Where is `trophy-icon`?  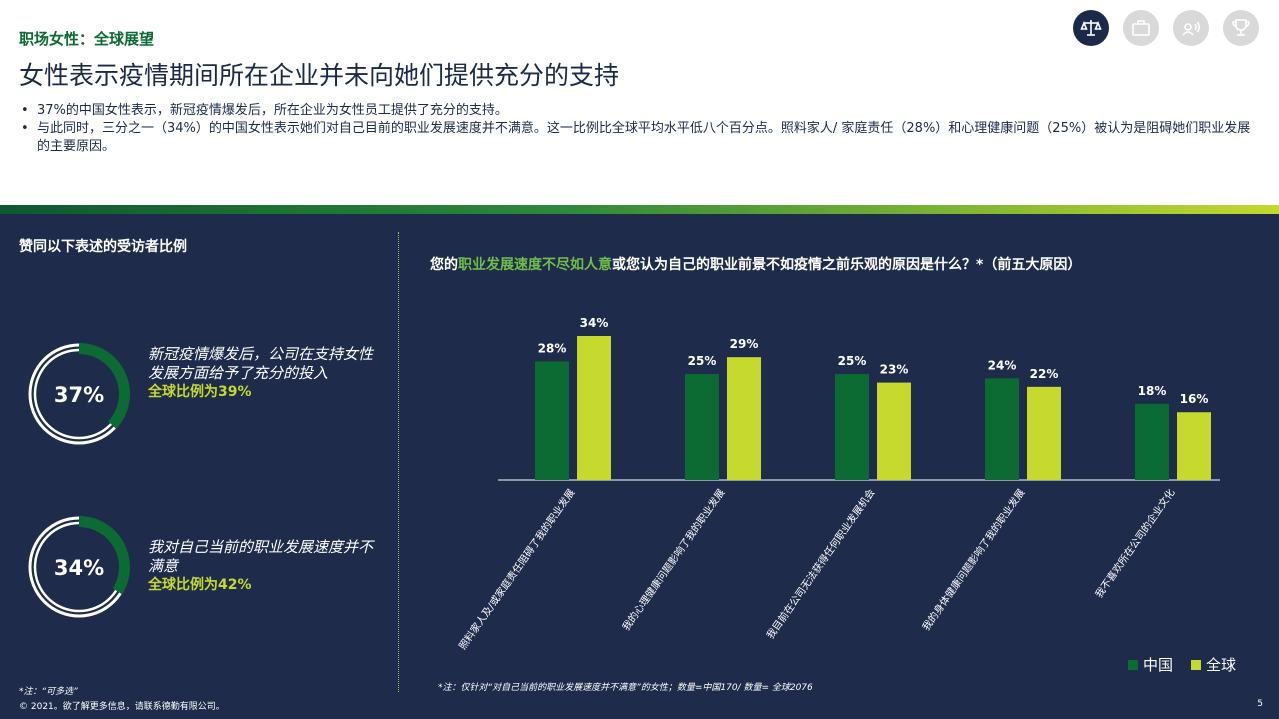
trophy-icon is located at coordinates (1241, 28).